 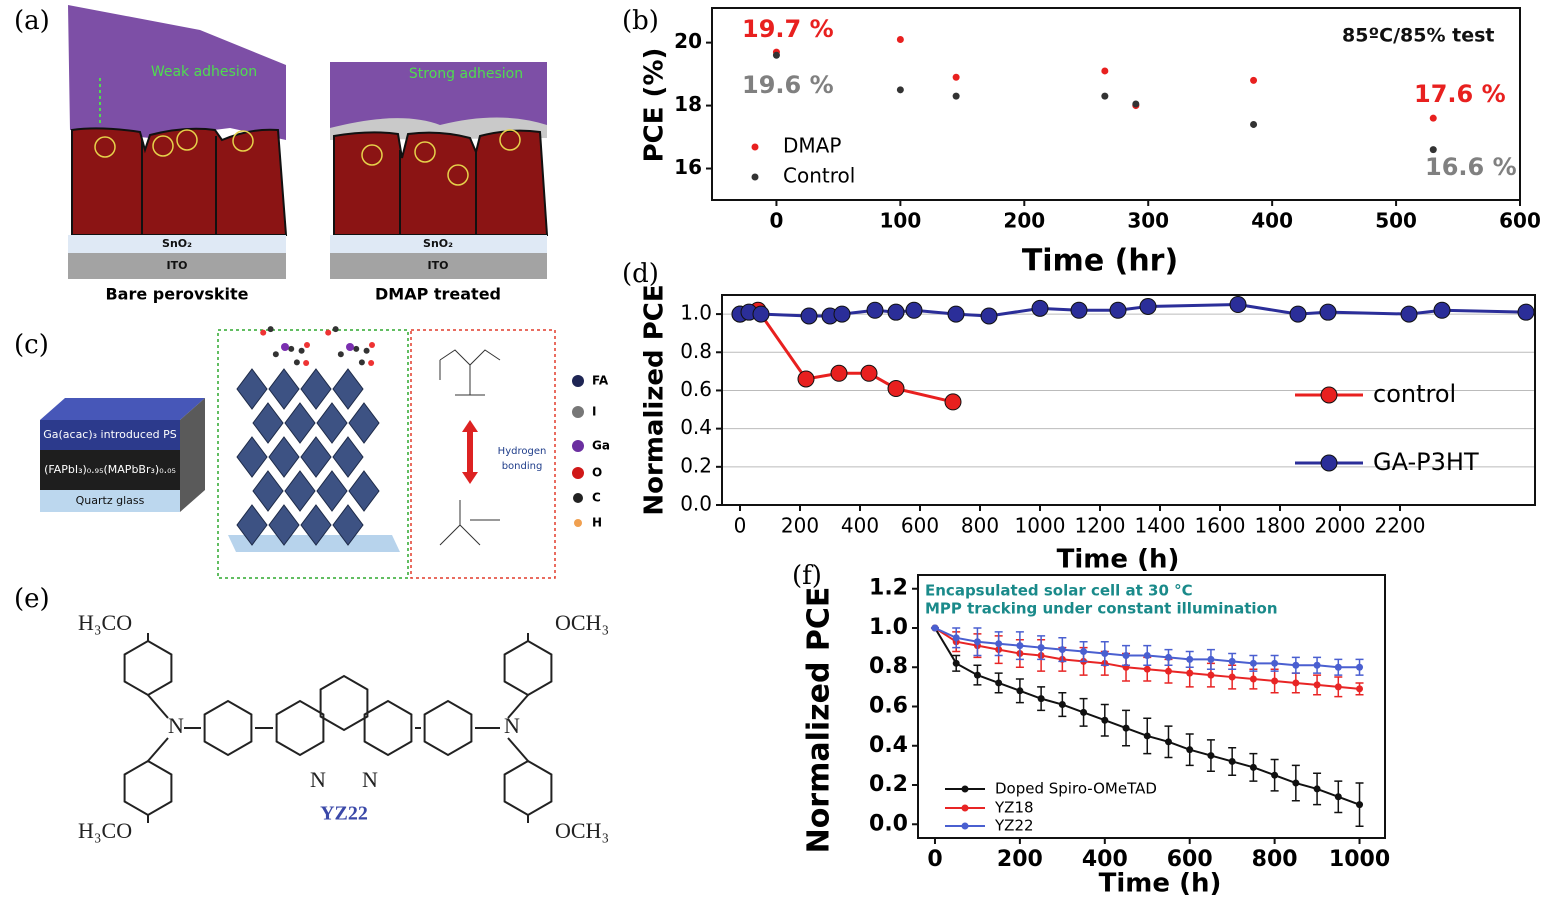 I want to click on annotation: MPP tracking under constant illumination, so click(x=1101, y=609).